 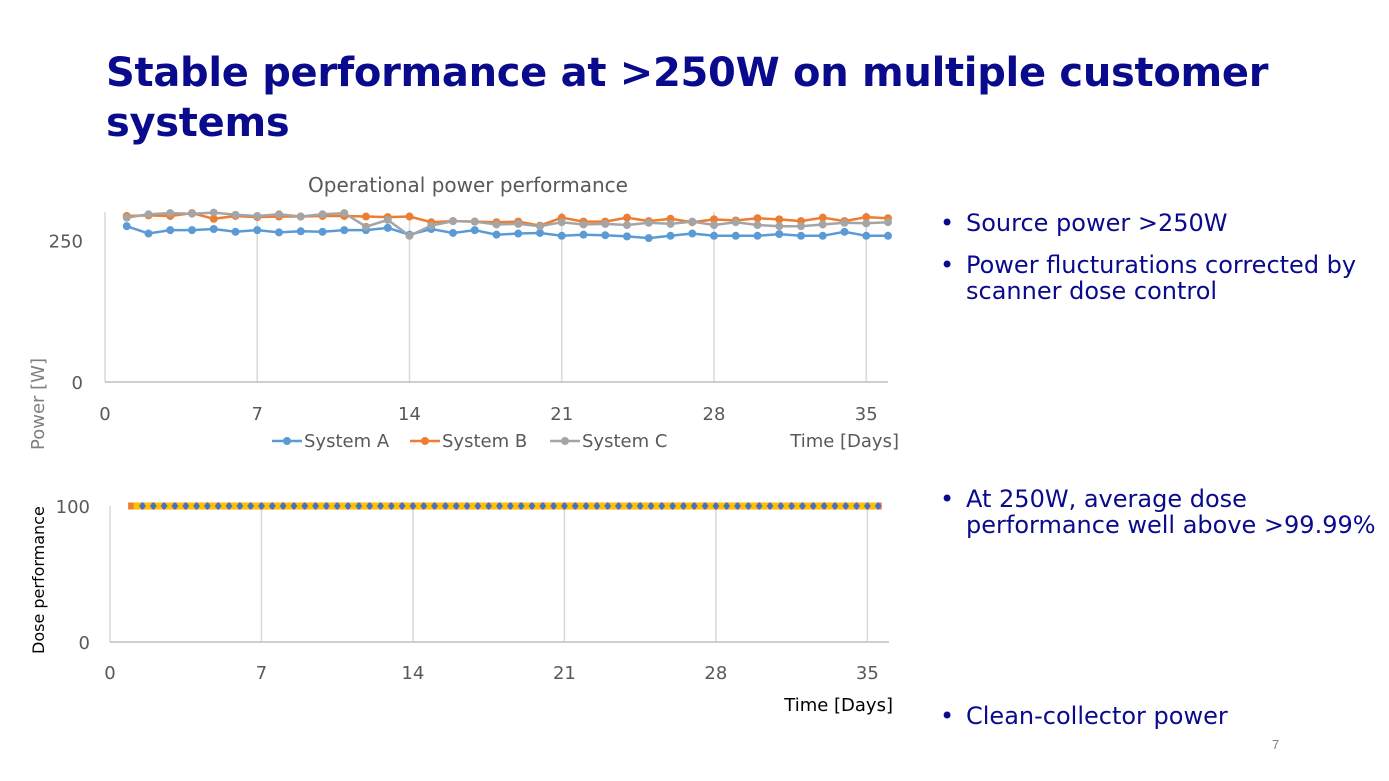 I want to click on dose-x-tick-label: 7, so click(x=261, y=673).